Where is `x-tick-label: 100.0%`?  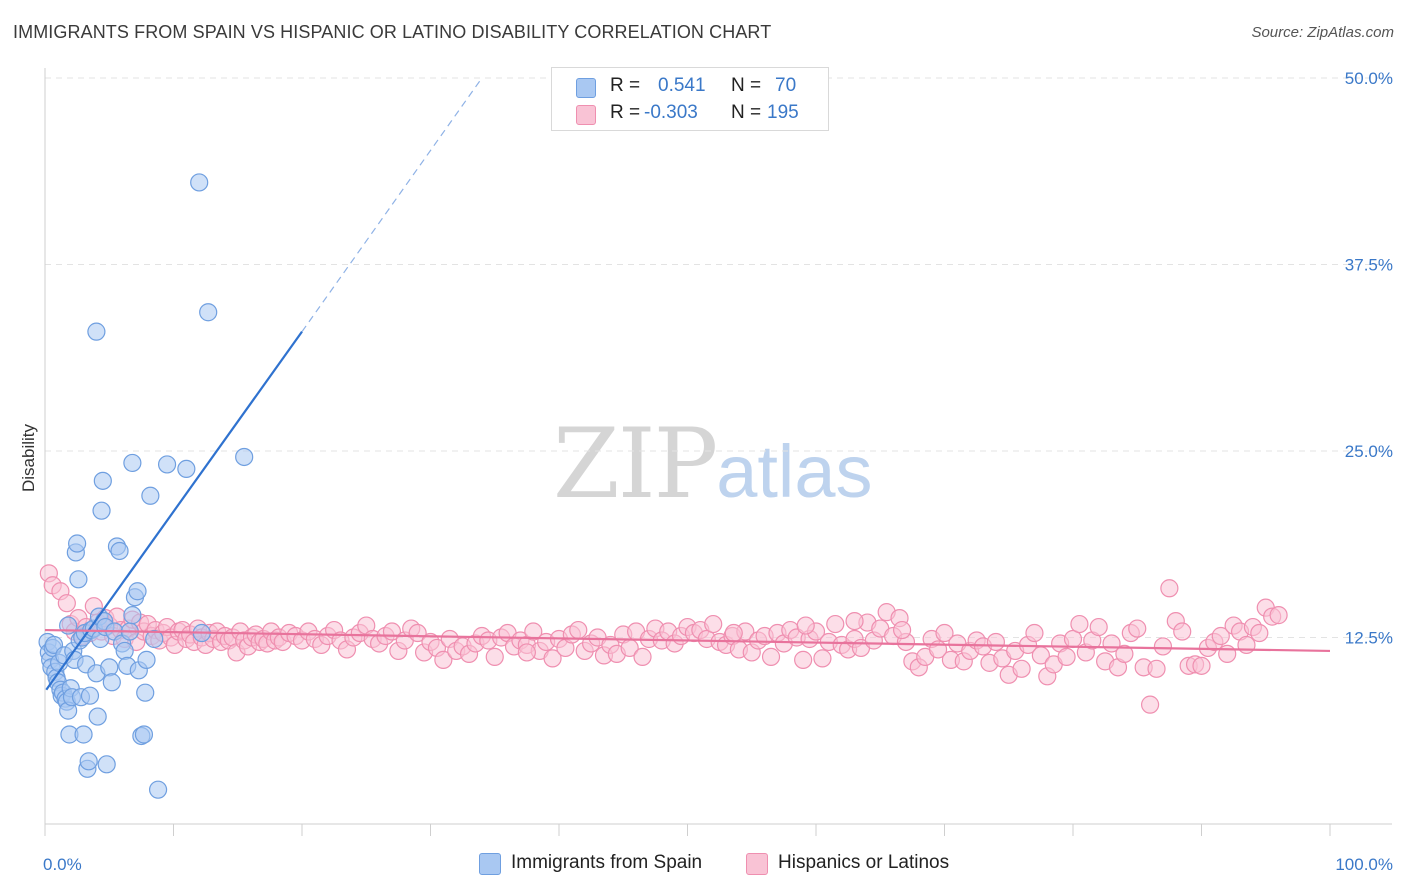
x-tick-label: 100.0% is located at coordinates (1364, 864).